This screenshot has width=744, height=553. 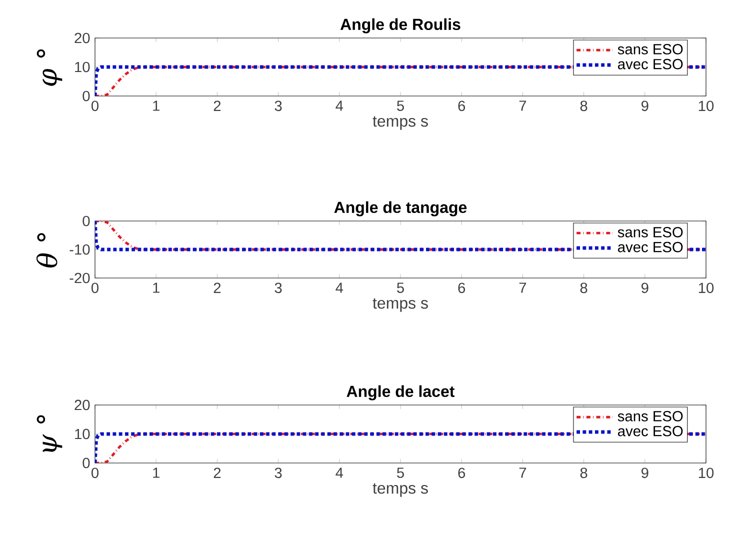 What do you see at coordinates (47, 250) in the screenshot?
I see `y-axis-title: θ °` at bounding box center [47, 250].